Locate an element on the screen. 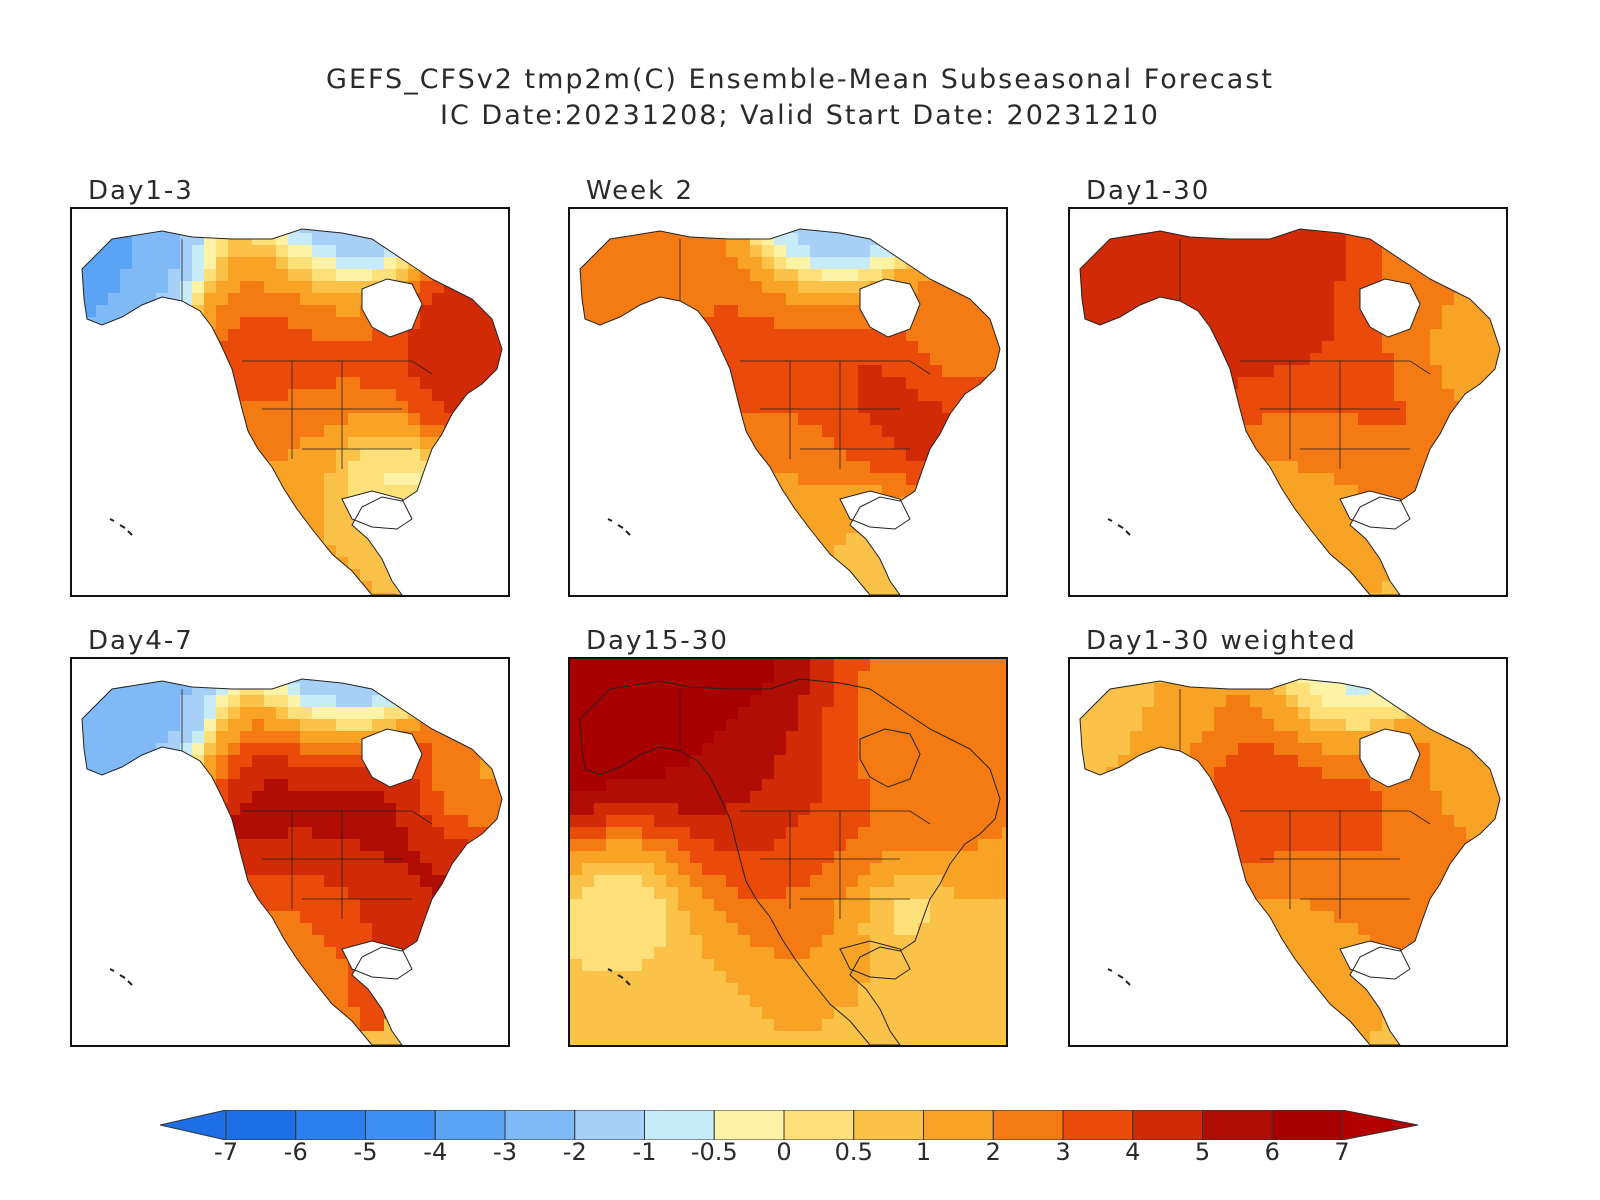  panel-label-week2: Week 2 is located at coordinates (640, 191).